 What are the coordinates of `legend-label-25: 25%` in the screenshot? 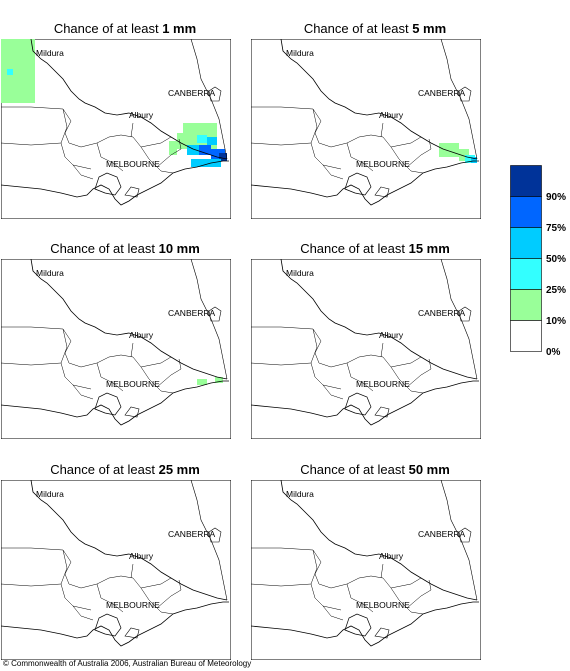 It's located at (556, 290).